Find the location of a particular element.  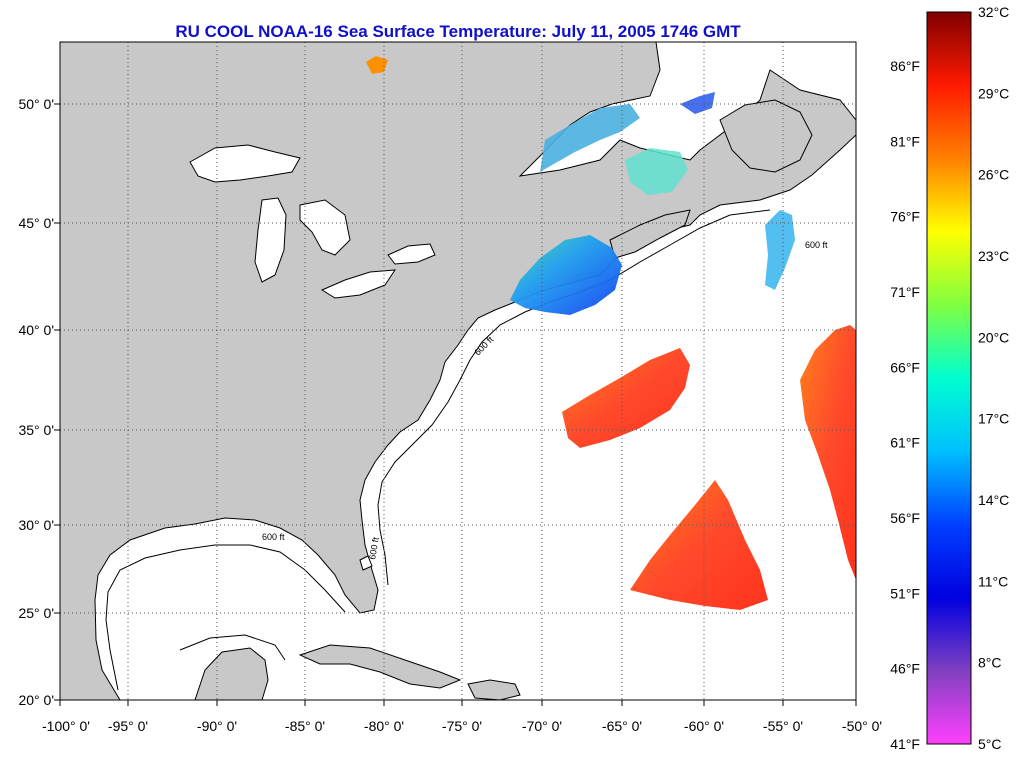

longitude-label: -55° 0' is located at coordinates (783, 726).